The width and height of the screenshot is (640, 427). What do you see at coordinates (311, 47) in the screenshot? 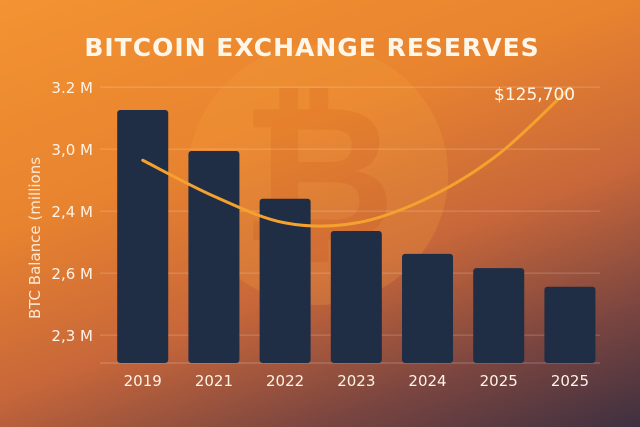
I see `chart-title: BITCOIN EXCHANGE RESERVES` at bounding box center [311, 47].